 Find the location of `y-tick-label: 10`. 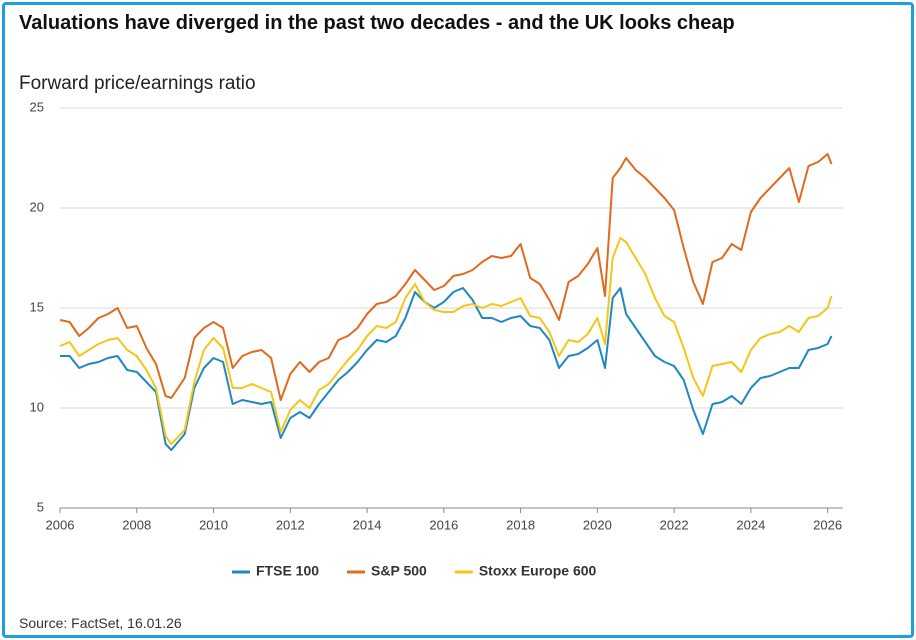

y-tick-label: 10 is located at coordinates (37, 406).